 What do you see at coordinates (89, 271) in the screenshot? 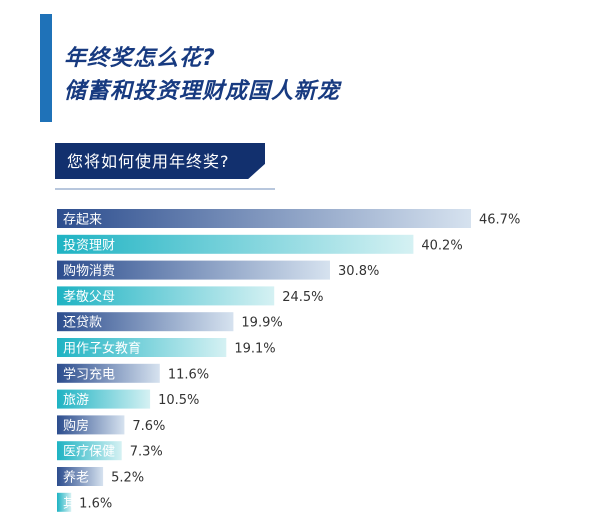
I see `category-label: 购物消费` at bounding box center [89, 271].